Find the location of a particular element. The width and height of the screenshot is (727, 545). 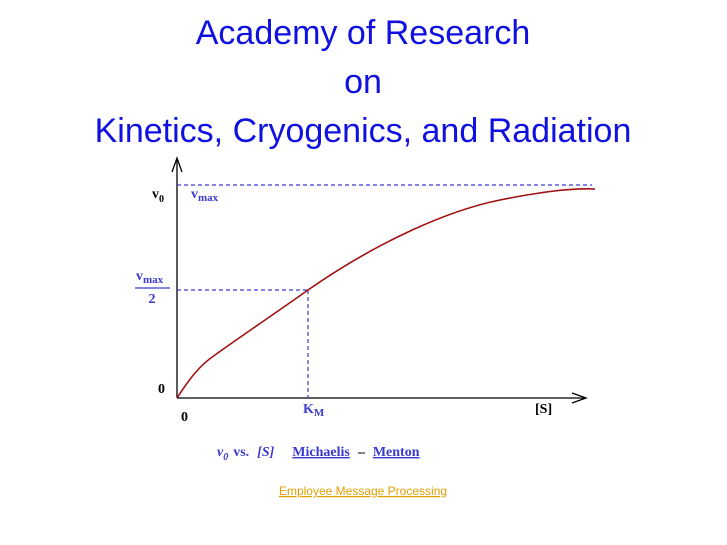

y-origin: 0 is located at coordinates (161, 389).